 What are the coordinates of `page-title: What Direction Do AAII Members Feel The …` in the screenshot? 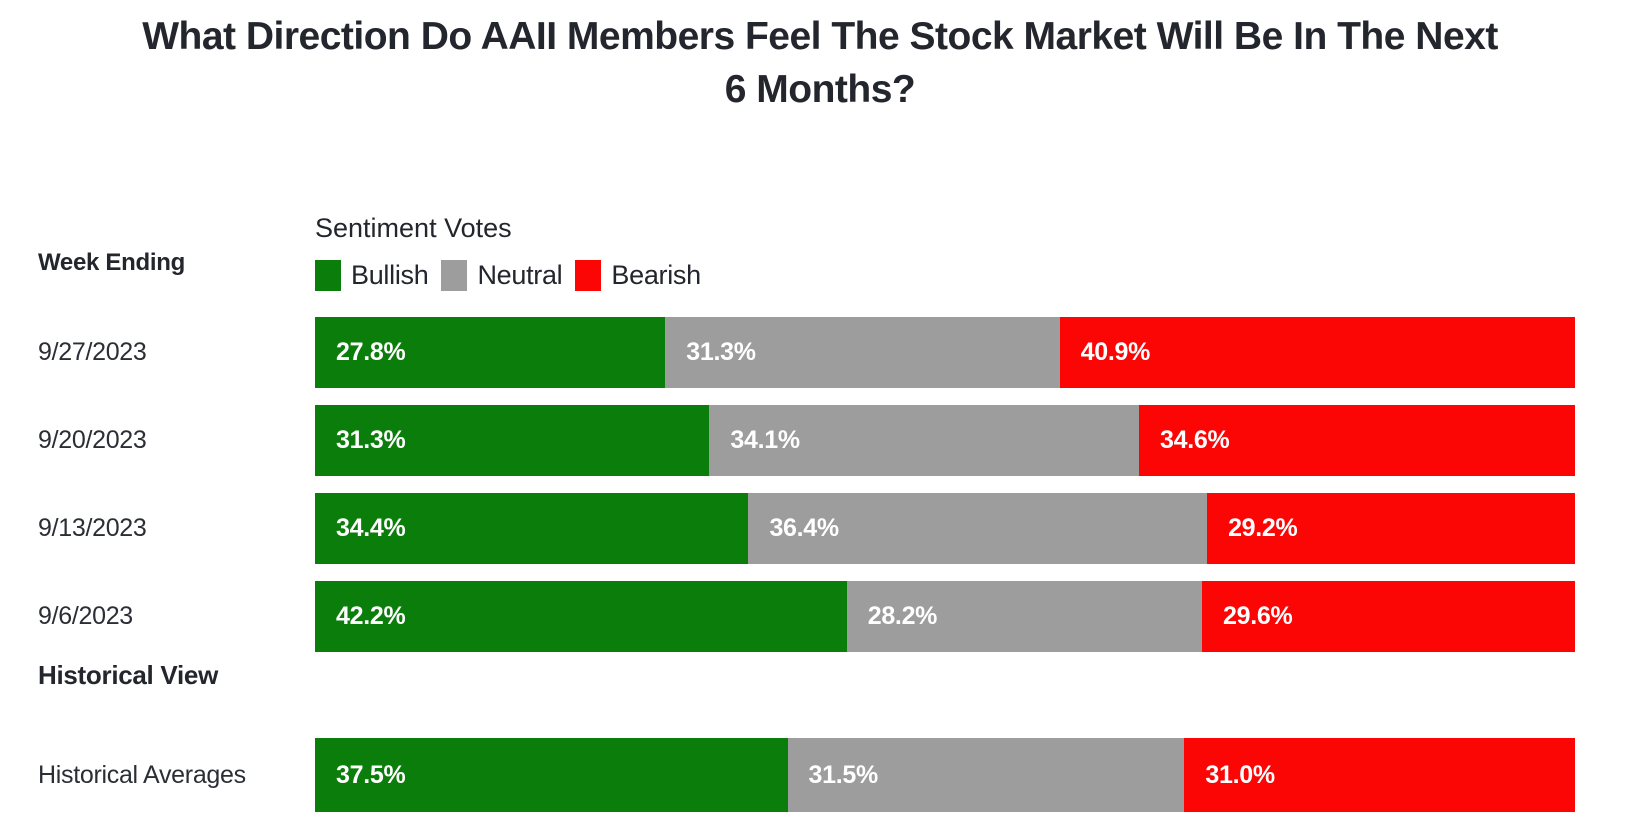 It's located at (820, 63).